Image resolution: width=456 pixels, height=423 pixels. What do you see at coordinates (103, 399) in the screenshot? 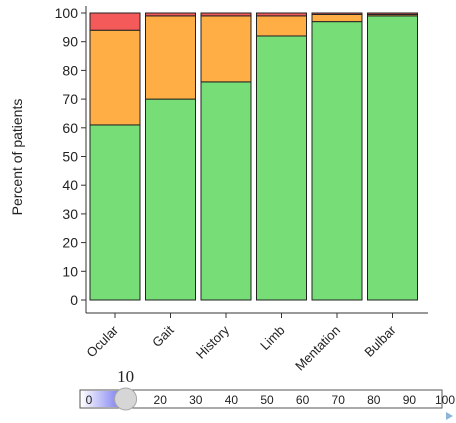
I see `slider-fill` at bounding box center [103, 399].